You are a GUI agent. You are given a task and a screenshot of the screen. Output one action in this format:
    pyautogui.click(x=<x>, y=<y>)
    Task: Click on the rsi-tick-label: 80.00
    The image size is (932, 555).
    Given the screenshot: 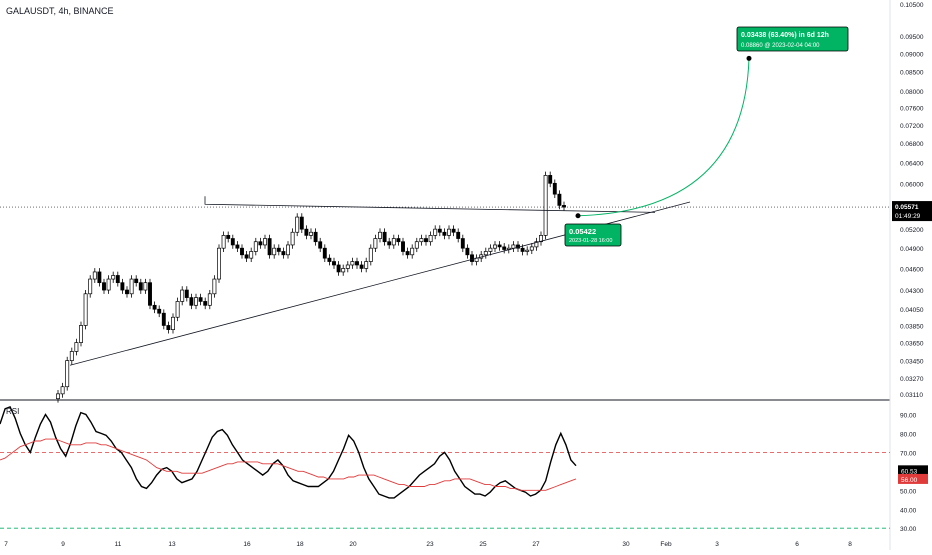 What is the action you would take?
    pyautogui.click(x=908, y=434)
    